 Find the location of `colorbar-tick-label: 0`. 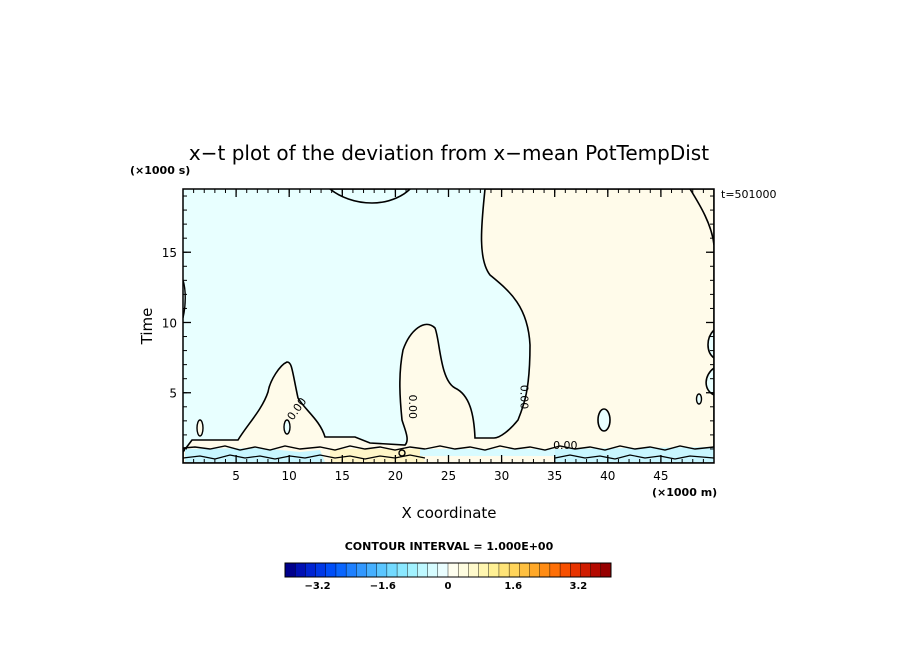

colorbar-tick-label: 0 is located at coordinates (448, 586).